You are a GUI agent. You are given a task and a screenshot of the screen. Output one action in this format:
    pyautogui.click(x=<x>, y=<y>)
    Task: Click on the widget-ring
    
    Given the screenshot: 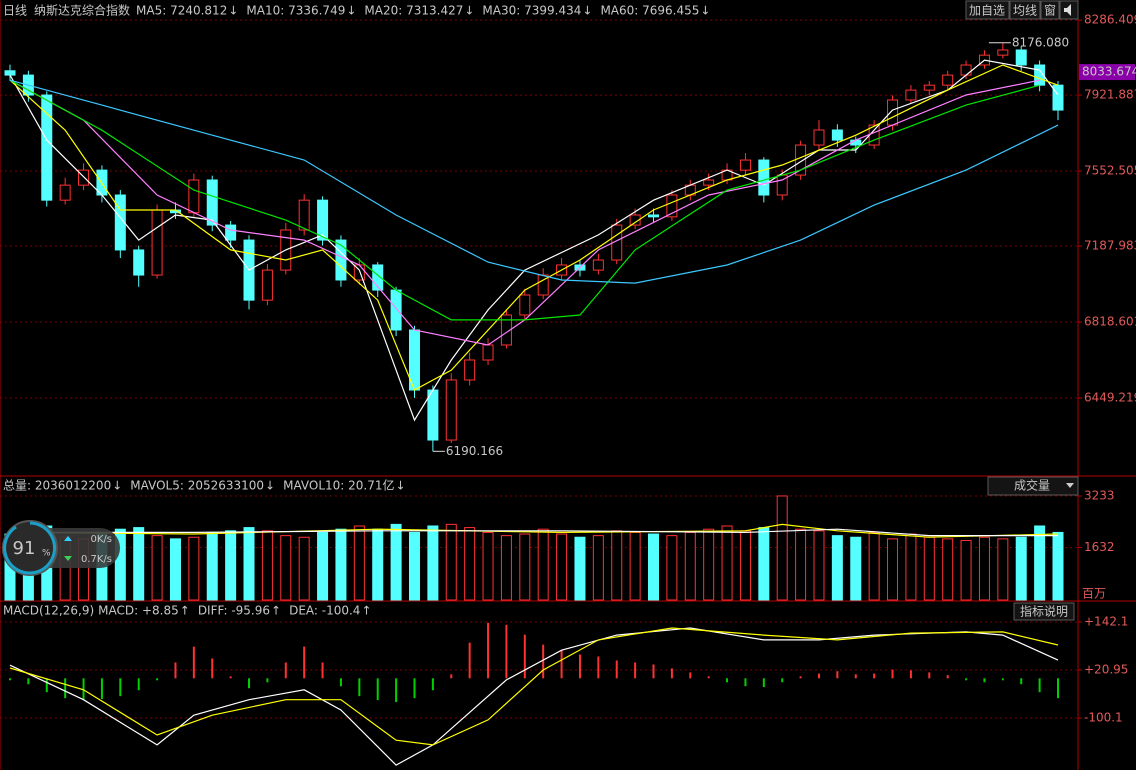 What is the action you would take?
    pyautogui.click(x=30, y=548)
    